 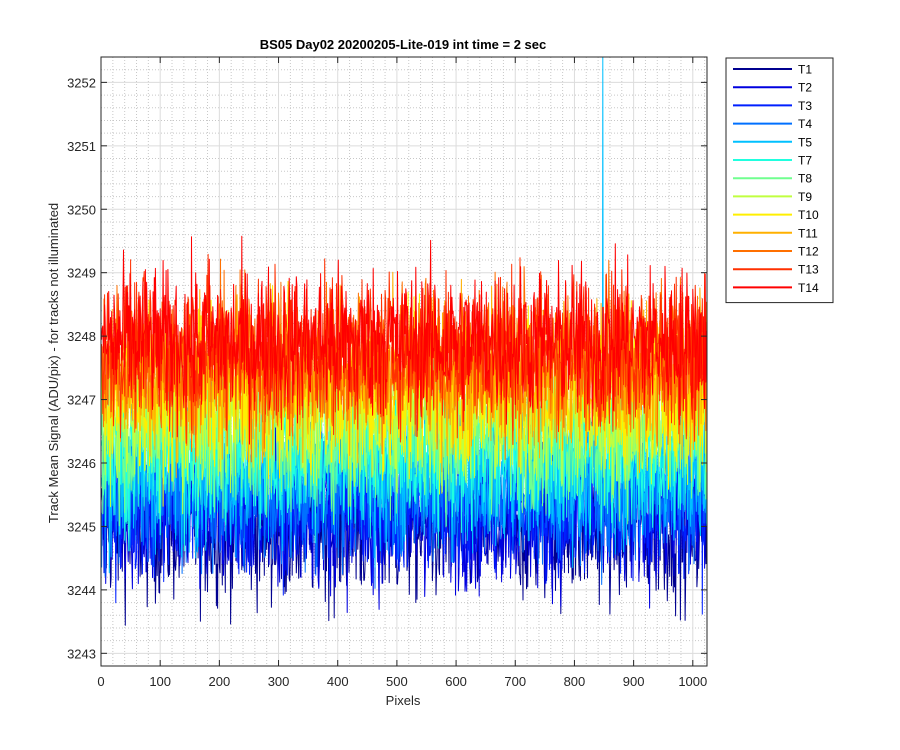 I want to click on legend-label-t5: T5, so click(x=805, y=142).